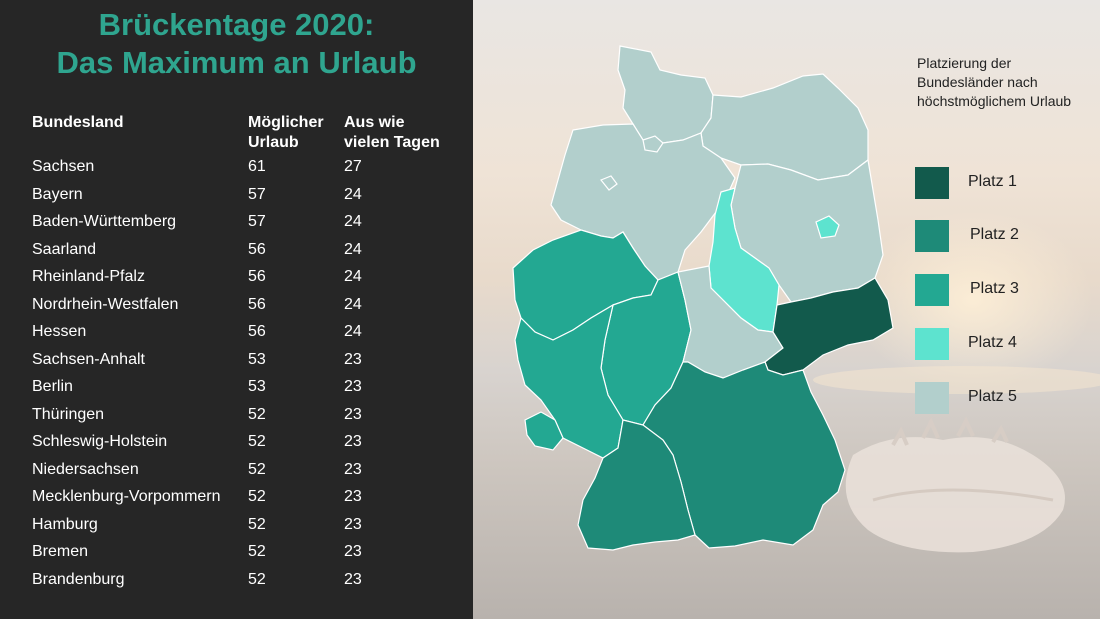  What do you see at coordinates (85, 469) in the screenshot?
I see `state-name: Niedersachsen` at bounding box center [85, 469].